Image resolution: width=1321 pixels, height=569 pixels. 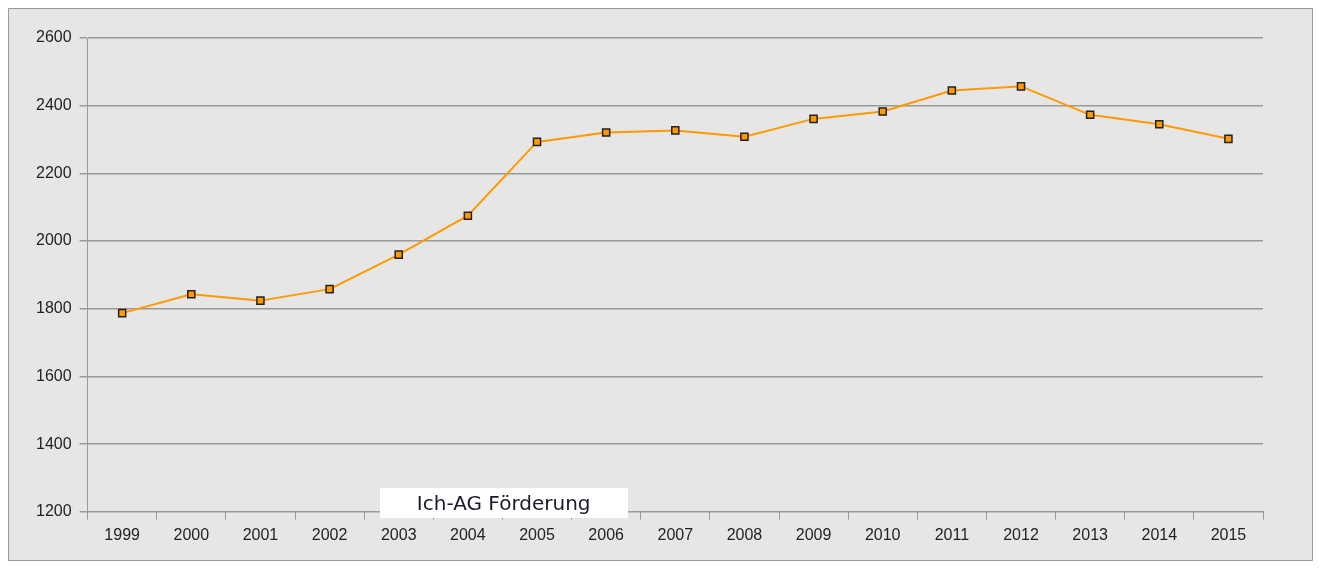 I want to click on label-box: Ich-AG Förderung, so click(x=503, y=502).